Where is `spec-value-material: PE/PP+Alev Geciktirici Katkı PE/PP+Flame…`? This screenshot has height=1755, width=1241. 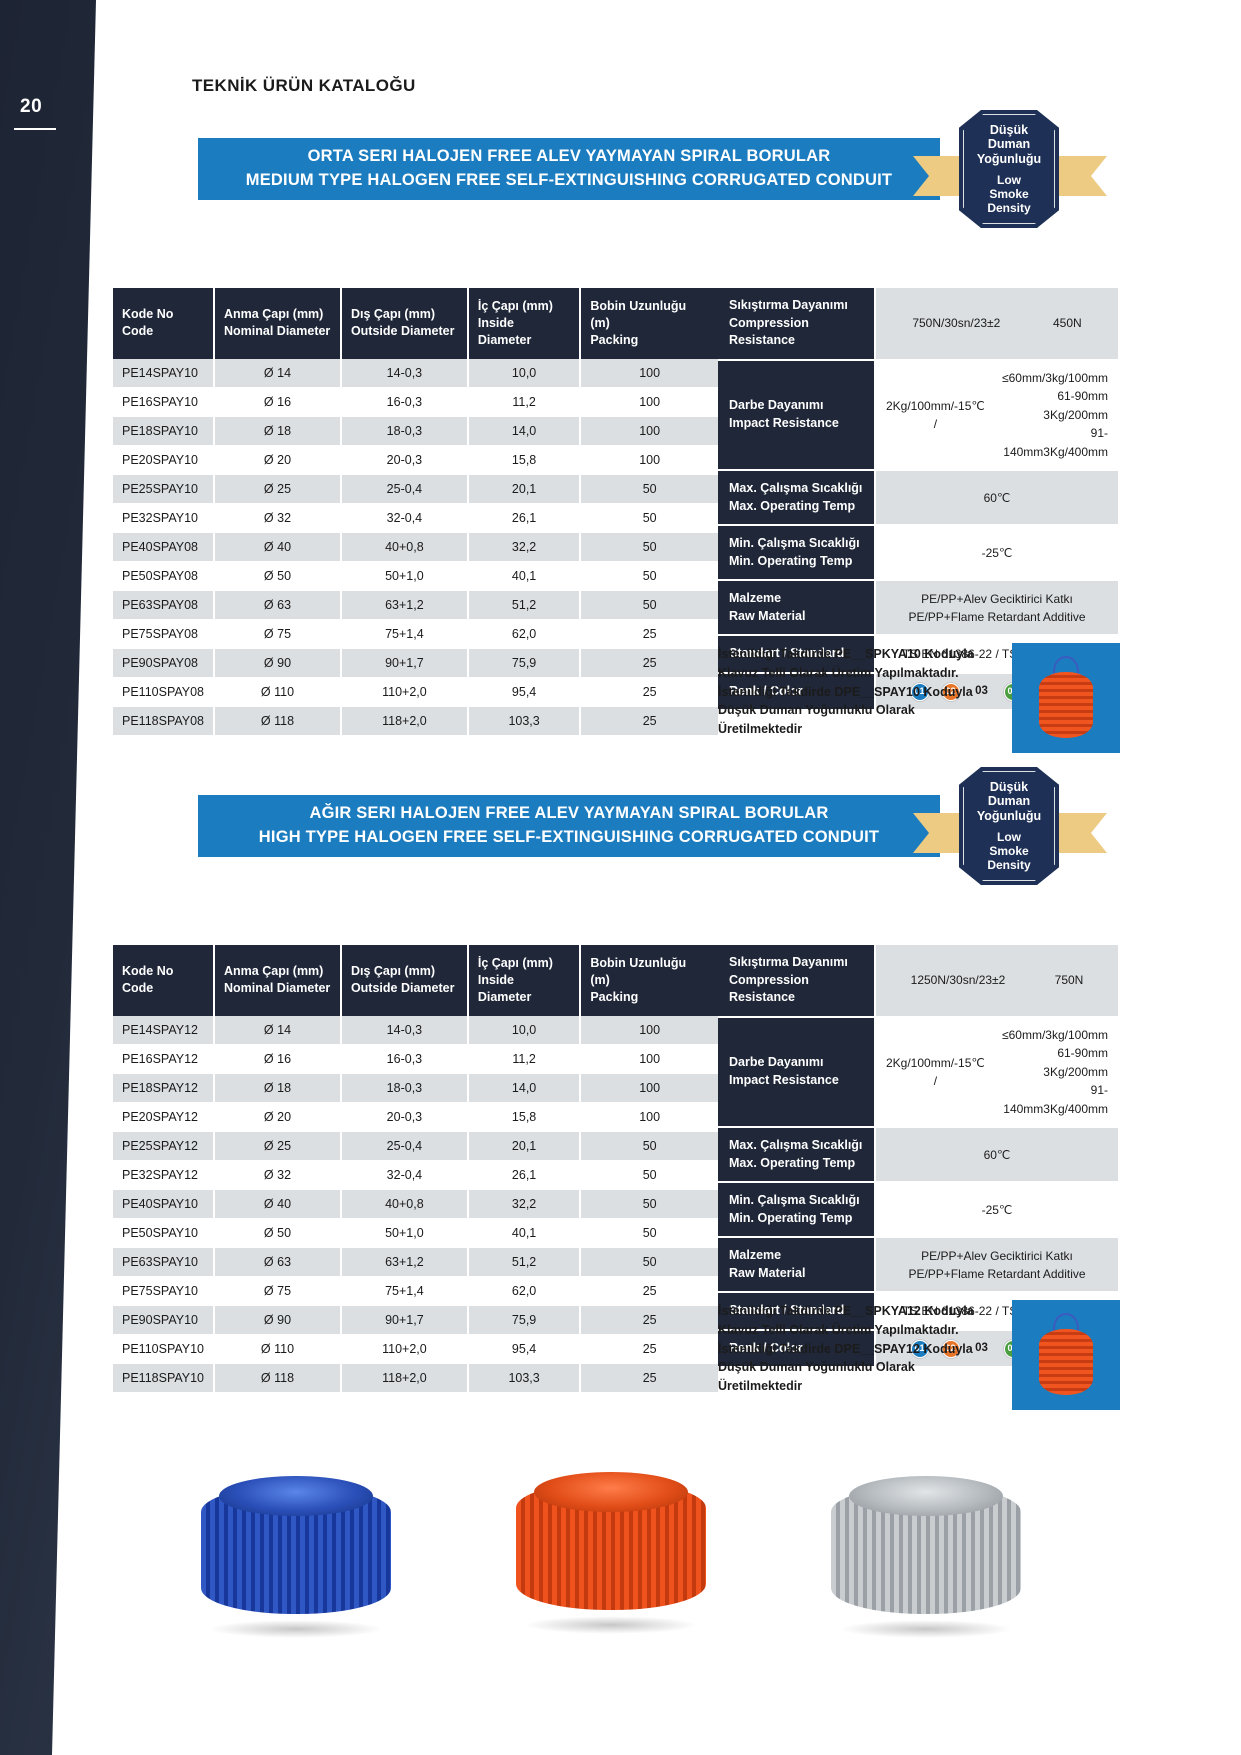 spec-value-material: PE/PP+Alev Geciktirici Katkı PE/PP+Flame… is located at coordinates (996, 1265).